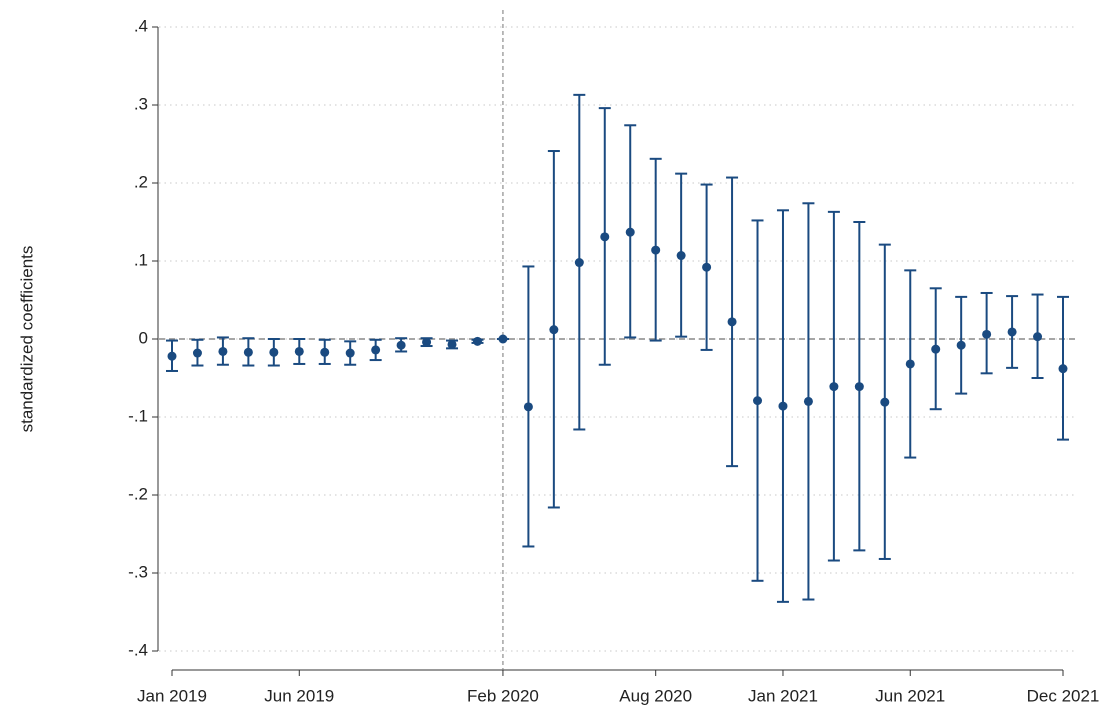 The height and width of the screenshot is (711, 1114). I want to click on x-tick-label: Aug 2020, so click(655, 695).